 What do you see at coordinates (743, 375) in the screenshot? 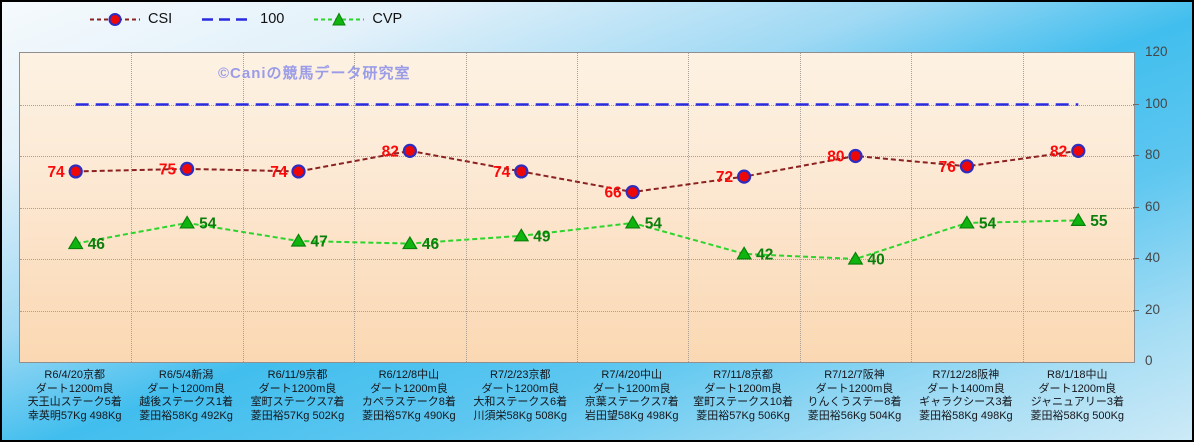
I see `x-axis-label-line: R7/11/8京都` at bounding box center [743, 375].